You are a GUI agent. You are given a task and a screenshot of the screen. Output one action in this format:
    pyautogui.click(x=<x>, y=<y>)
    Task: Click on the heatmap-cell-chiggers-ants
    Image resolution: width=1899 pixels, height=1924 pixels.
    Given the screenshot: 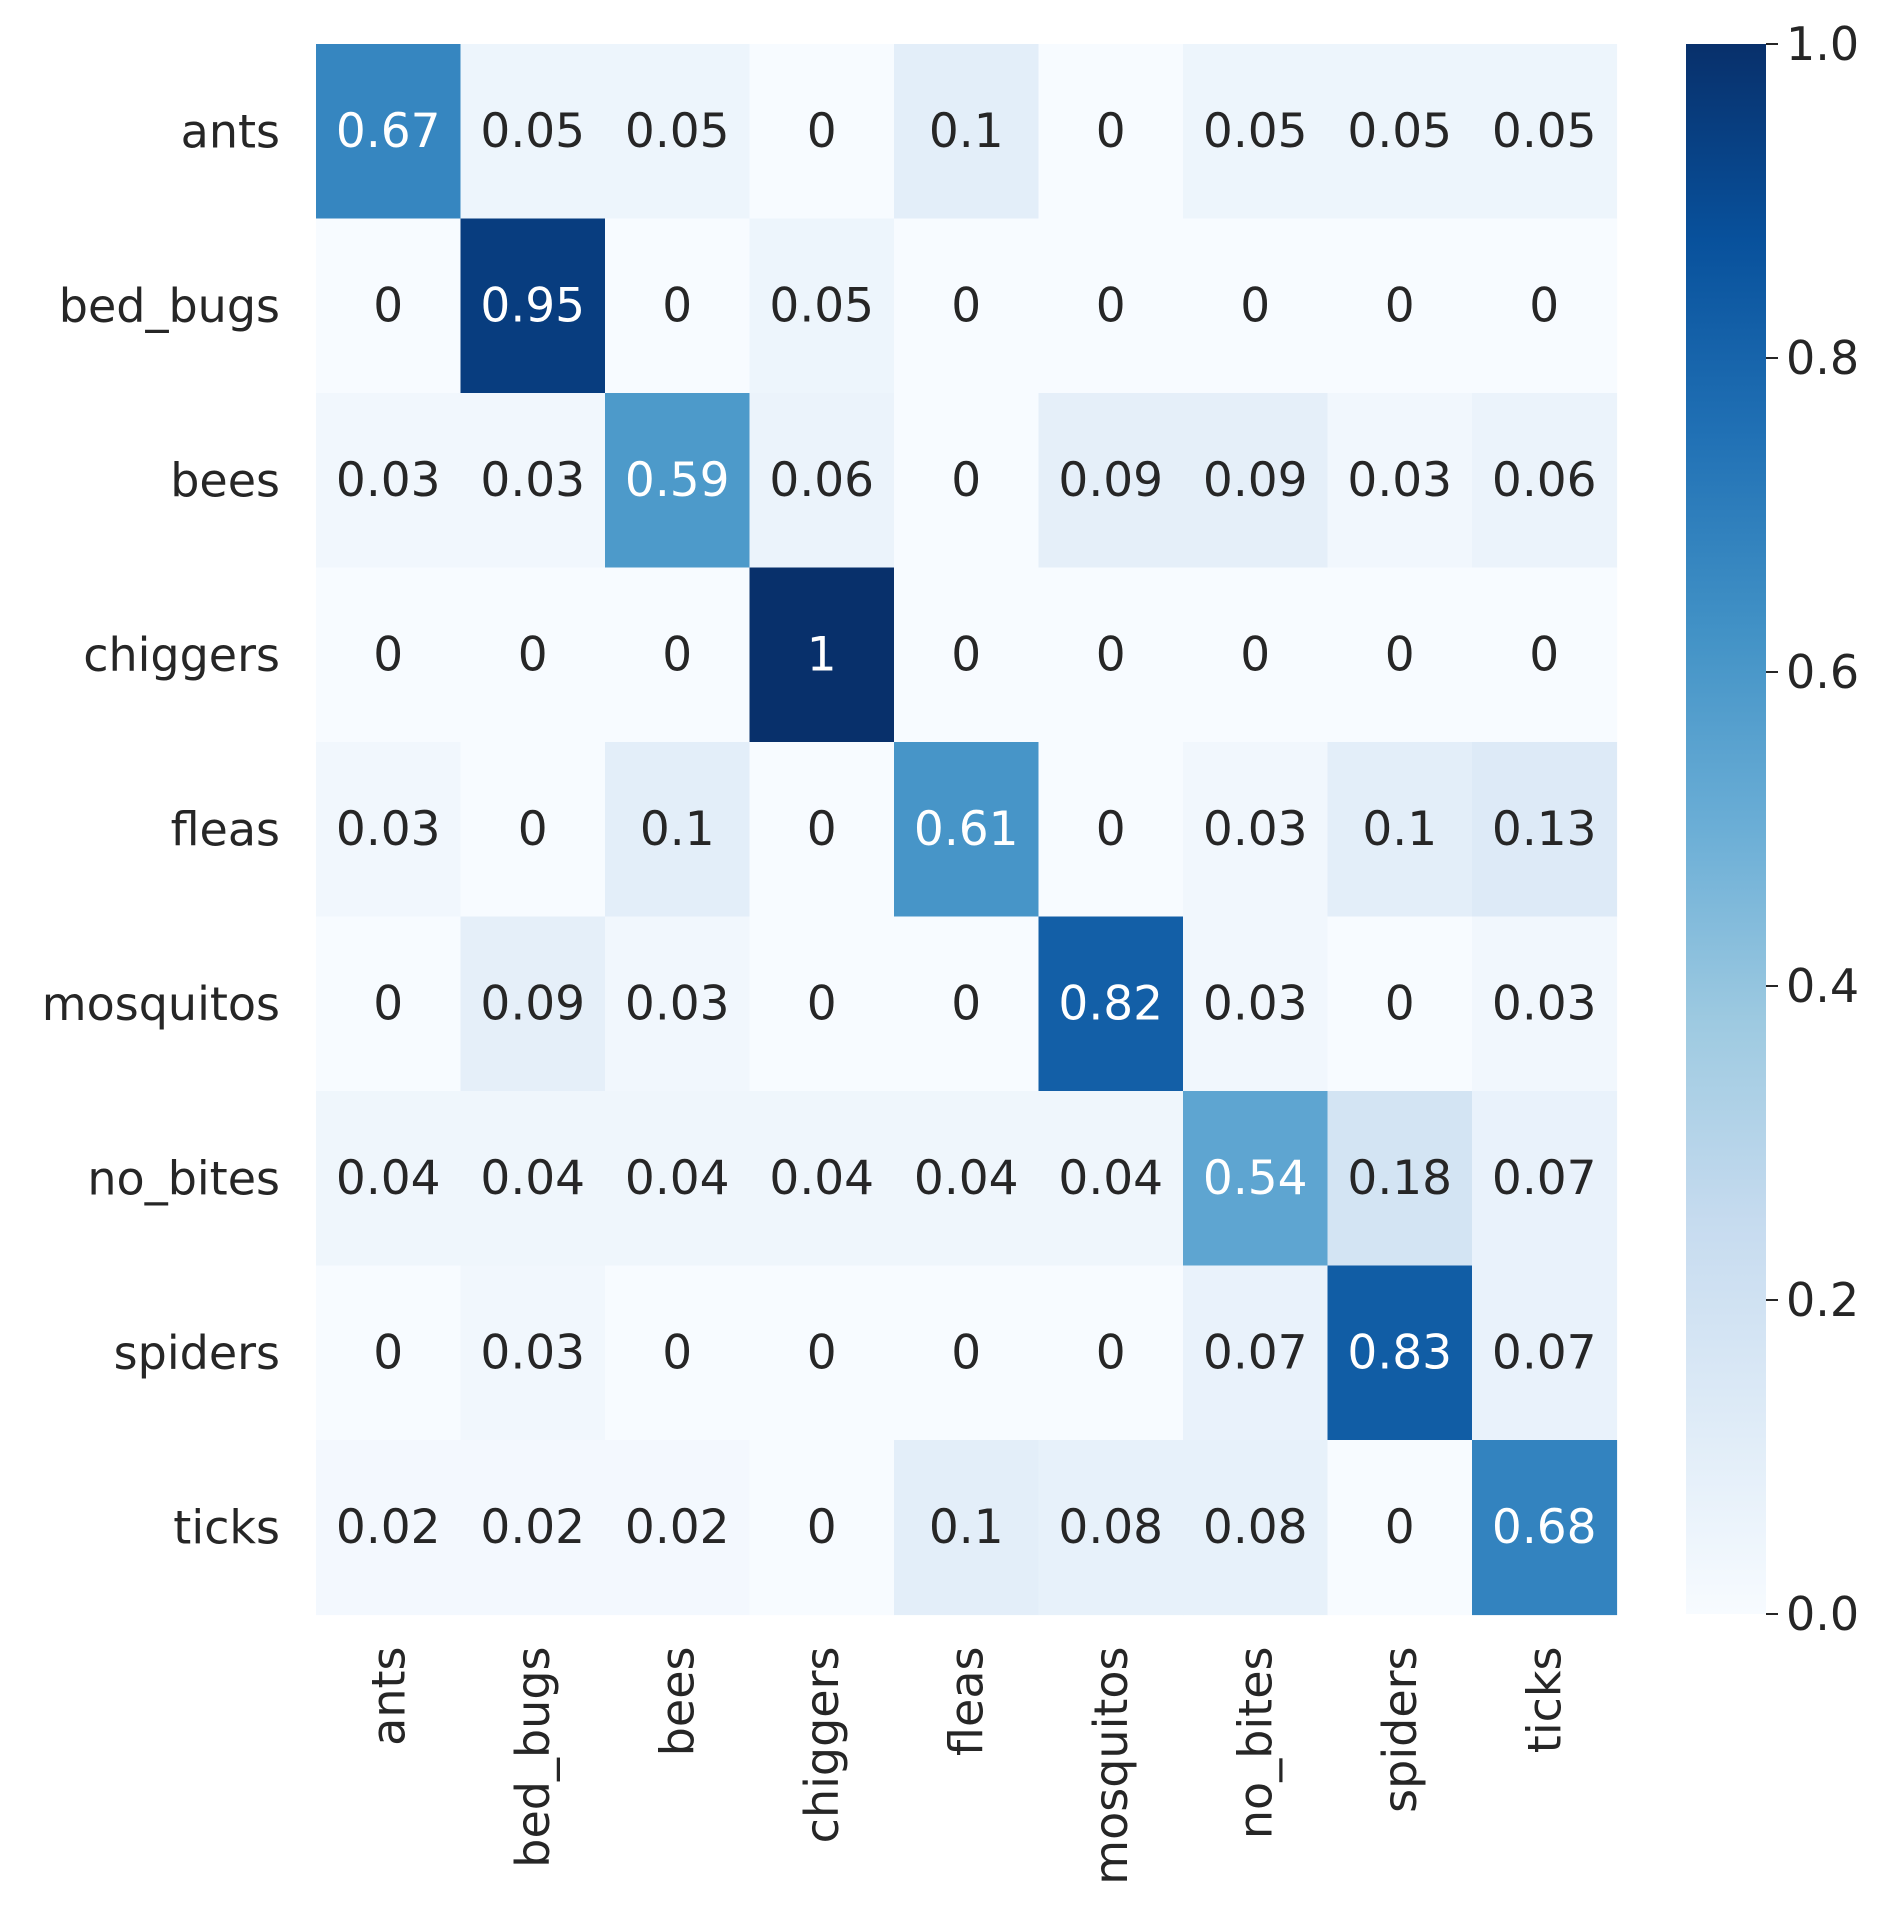 What is the action you would take?
    pyautogui.click(x=389, y=655)
    